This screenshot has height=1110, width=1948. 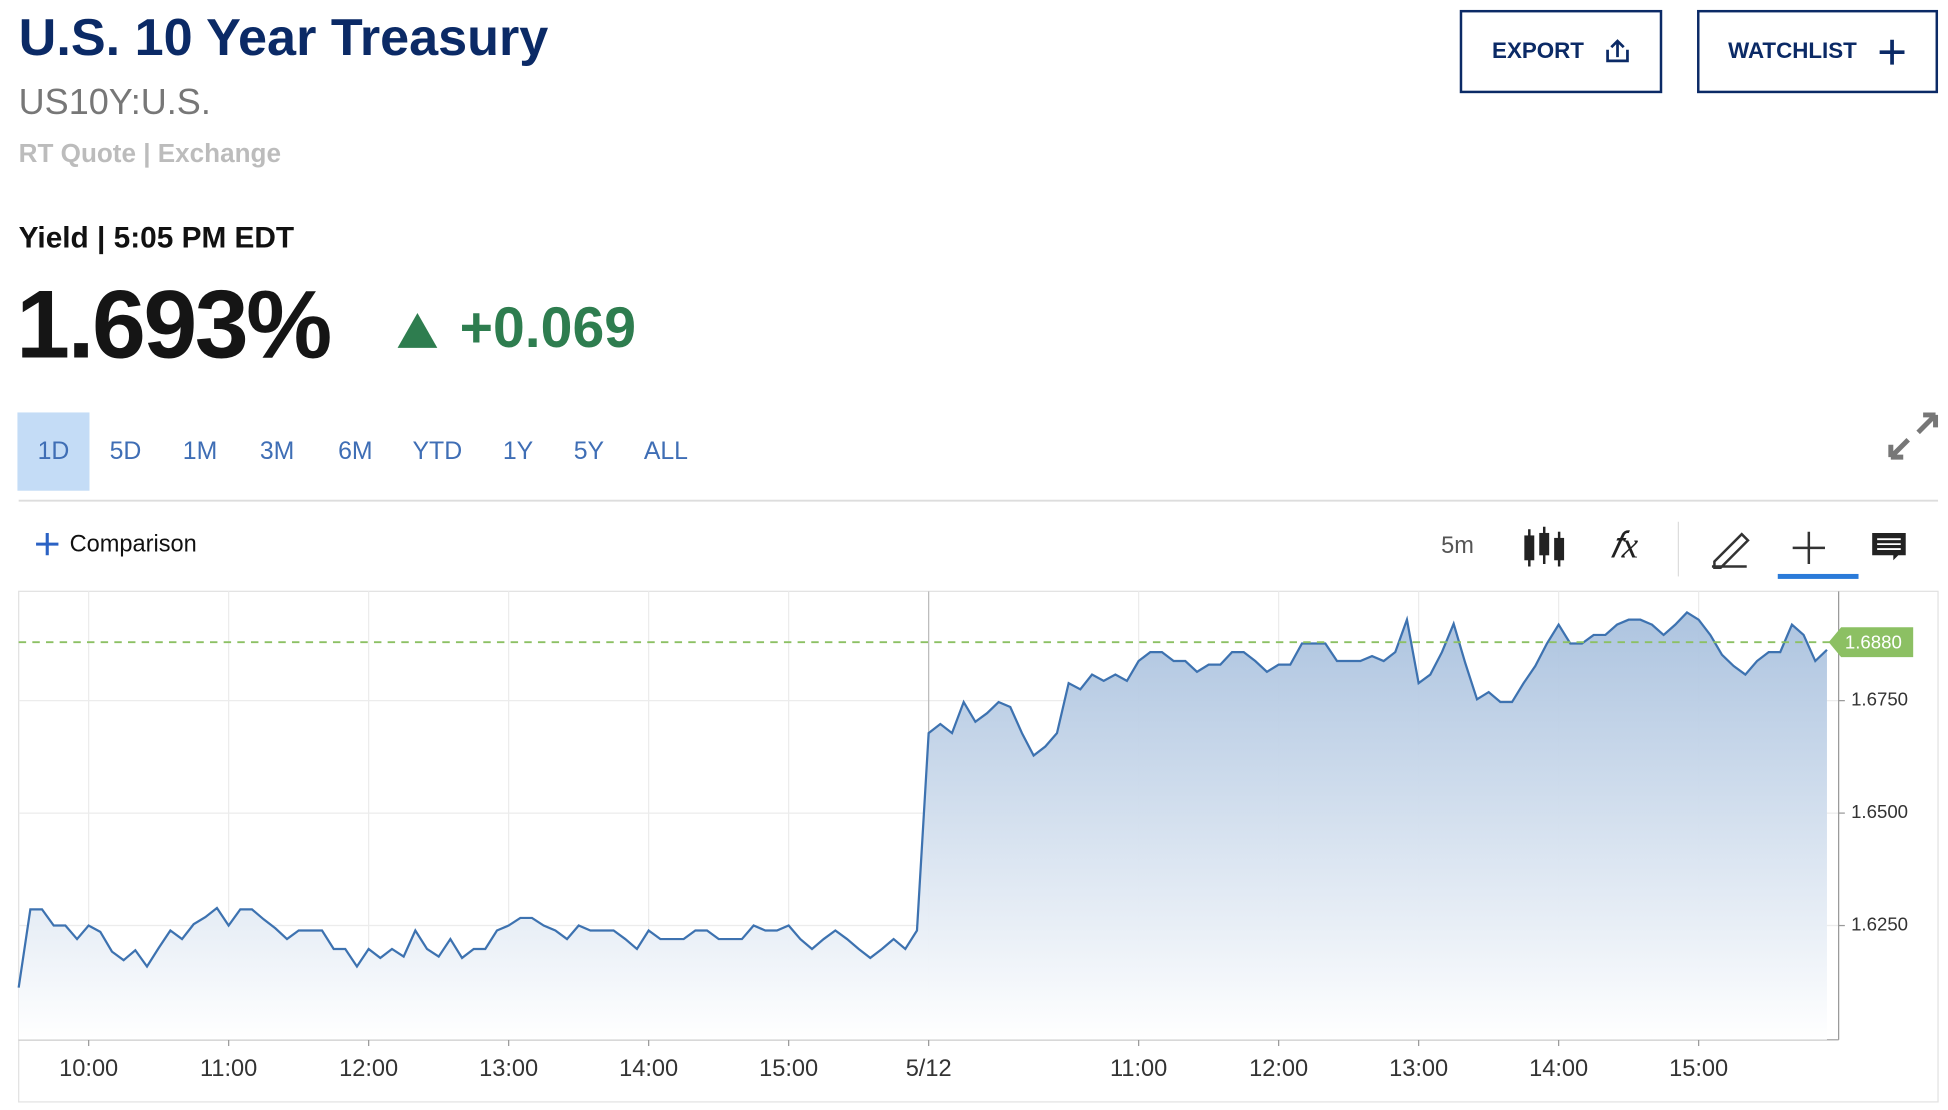 I want to click on tab-label: 1Y, so click(x=518, y=451).